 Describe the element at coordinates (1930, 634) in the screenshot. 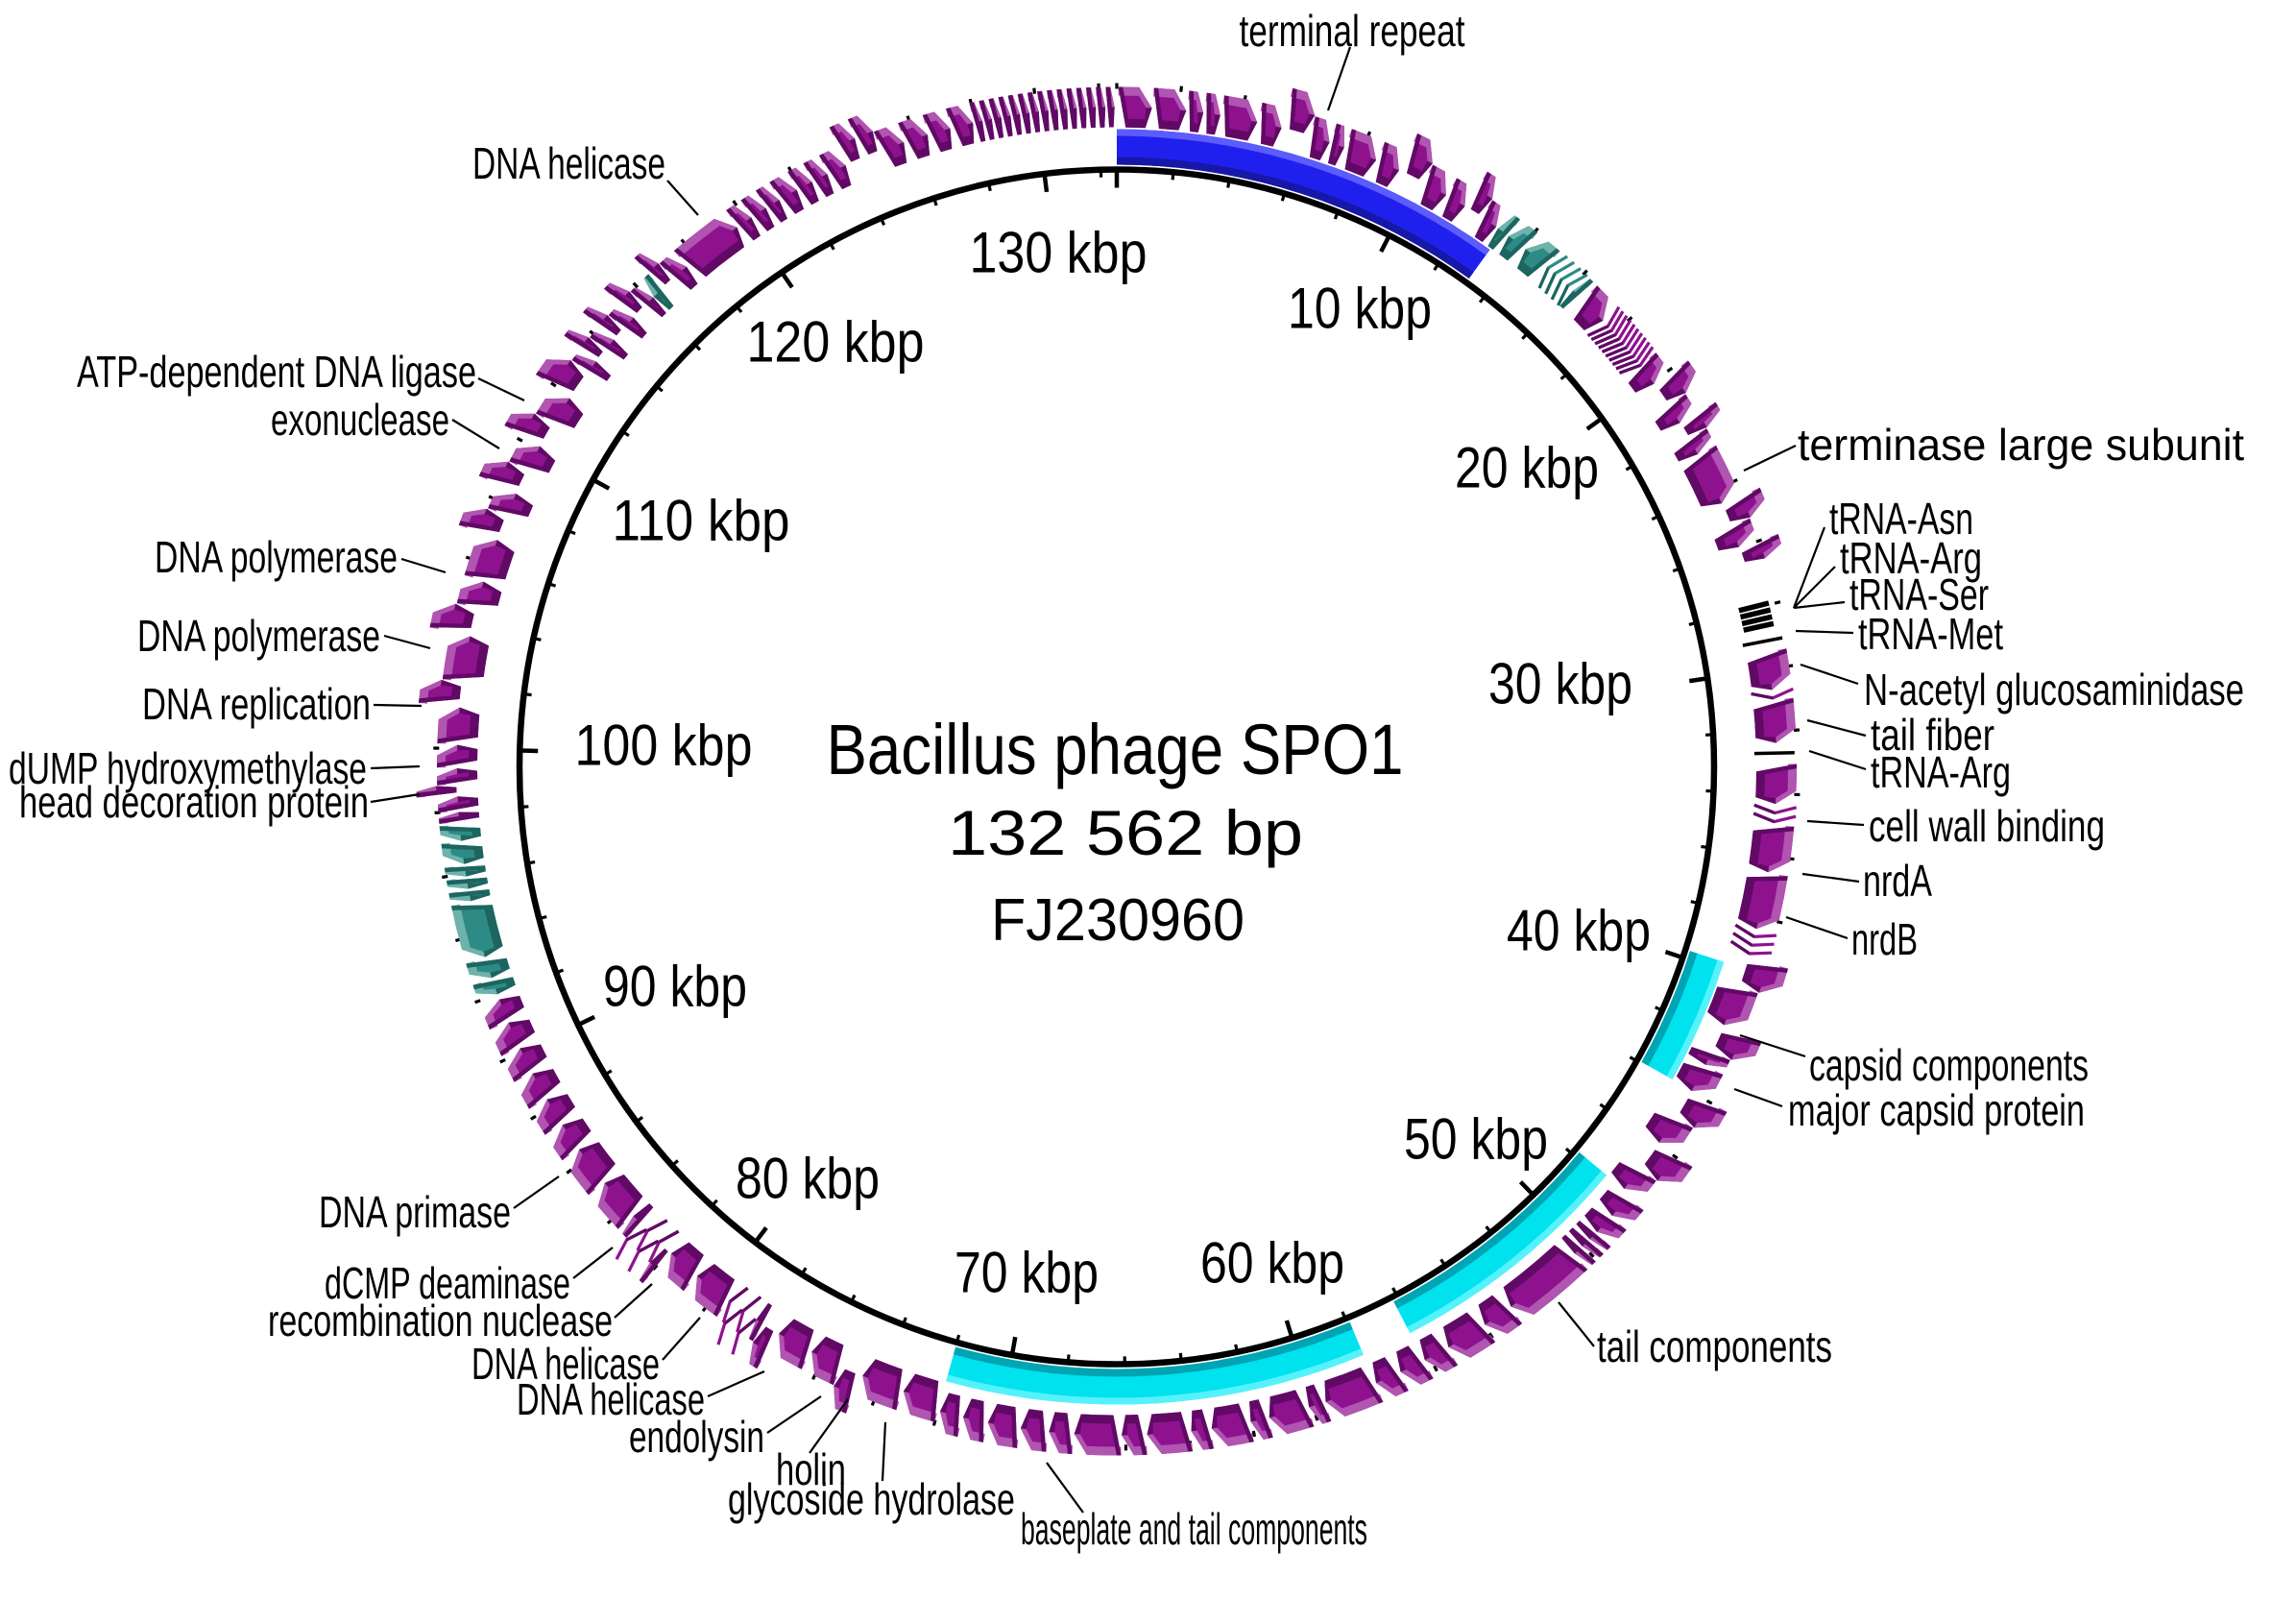

I see `svg-text: tRNA-Met` at that location.